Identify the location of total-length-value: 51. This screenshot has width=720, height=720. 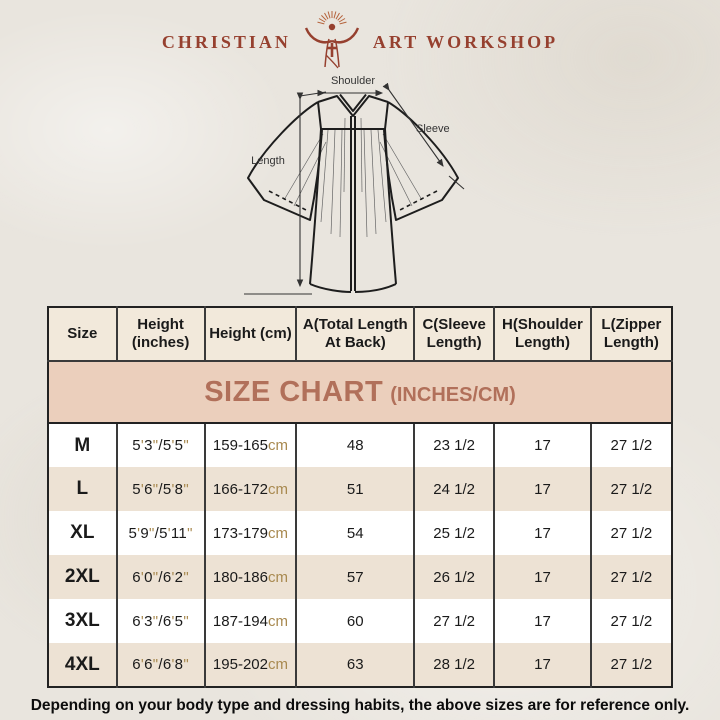
(355, 489).